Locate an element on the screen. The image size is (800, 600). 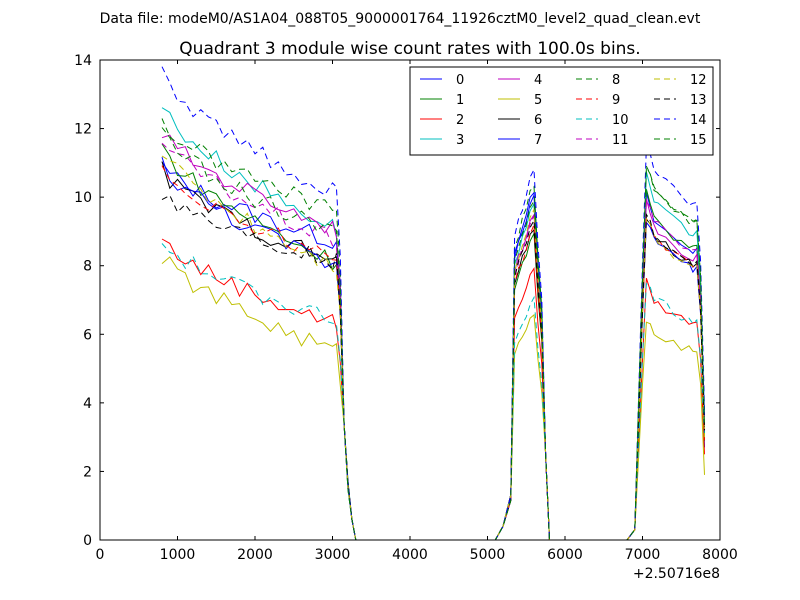
y-tick-label: 12 is located at coordinates (83, 130).